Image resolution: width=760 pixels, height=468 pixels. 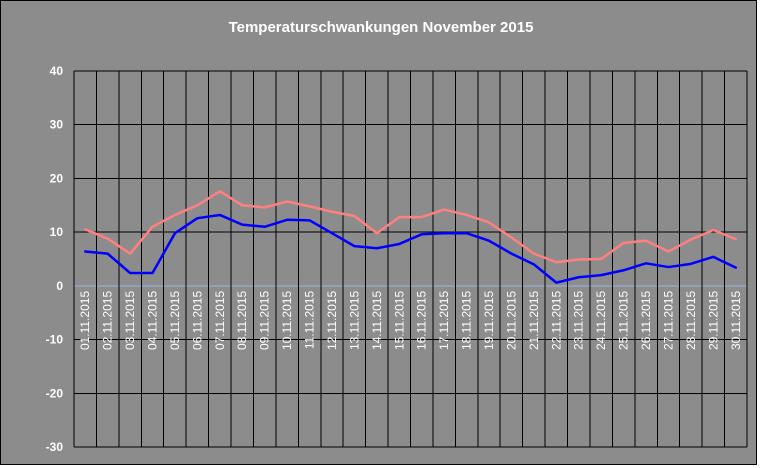 I want to click on x-tick-label: 24.11.2015, so click(x=601, y=320).